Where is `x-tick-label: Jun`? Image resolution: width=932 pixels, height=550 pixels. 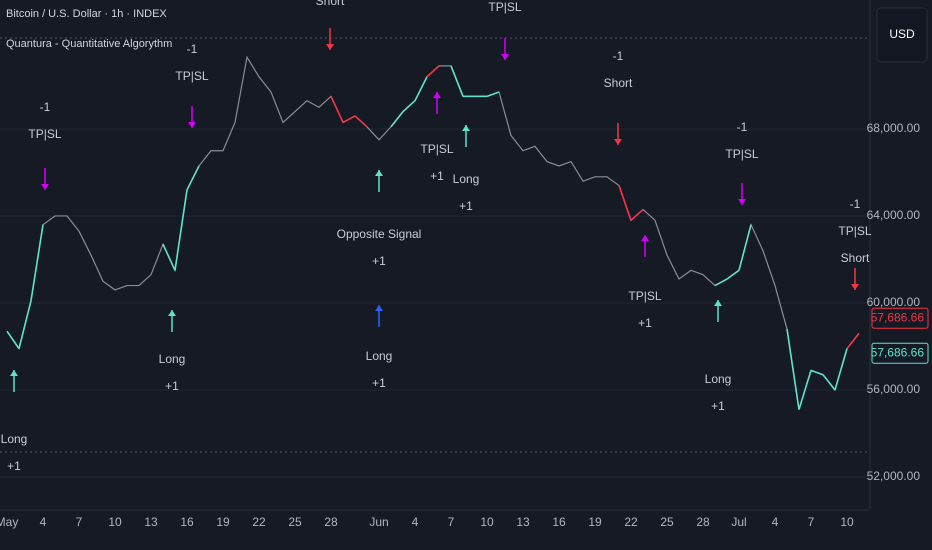
x-tick-label: Jun is located at coordinates (378, 522).